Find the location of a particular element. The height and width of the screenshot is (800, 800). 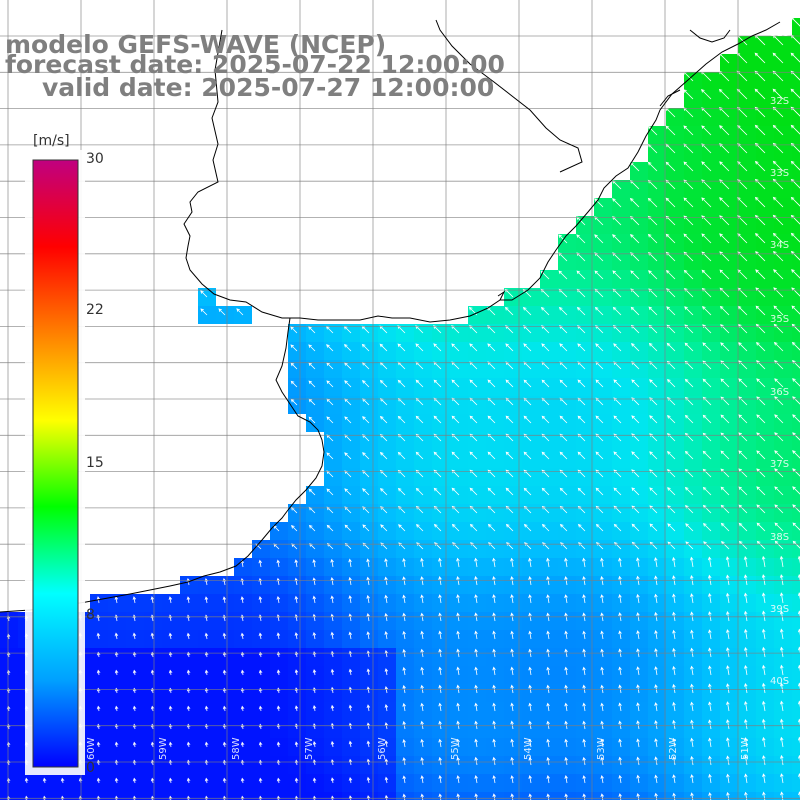

lon-label: 54W is located at coordinates (528, 748).